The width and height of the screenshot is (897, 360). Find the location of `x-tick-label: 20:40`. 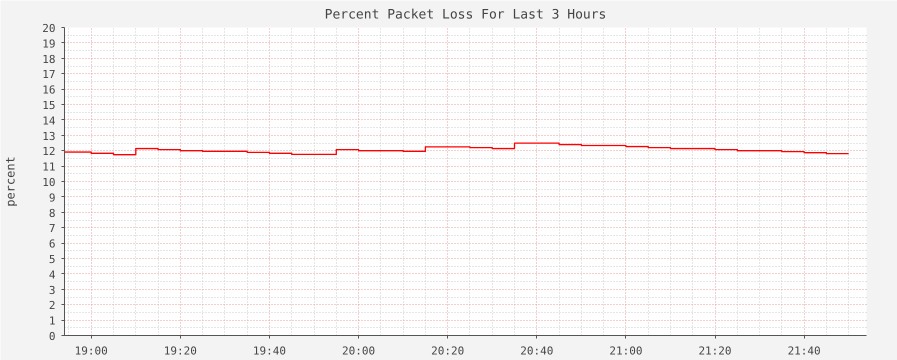

x-tick-label: 20:40 is located at coordinates (537, 351).